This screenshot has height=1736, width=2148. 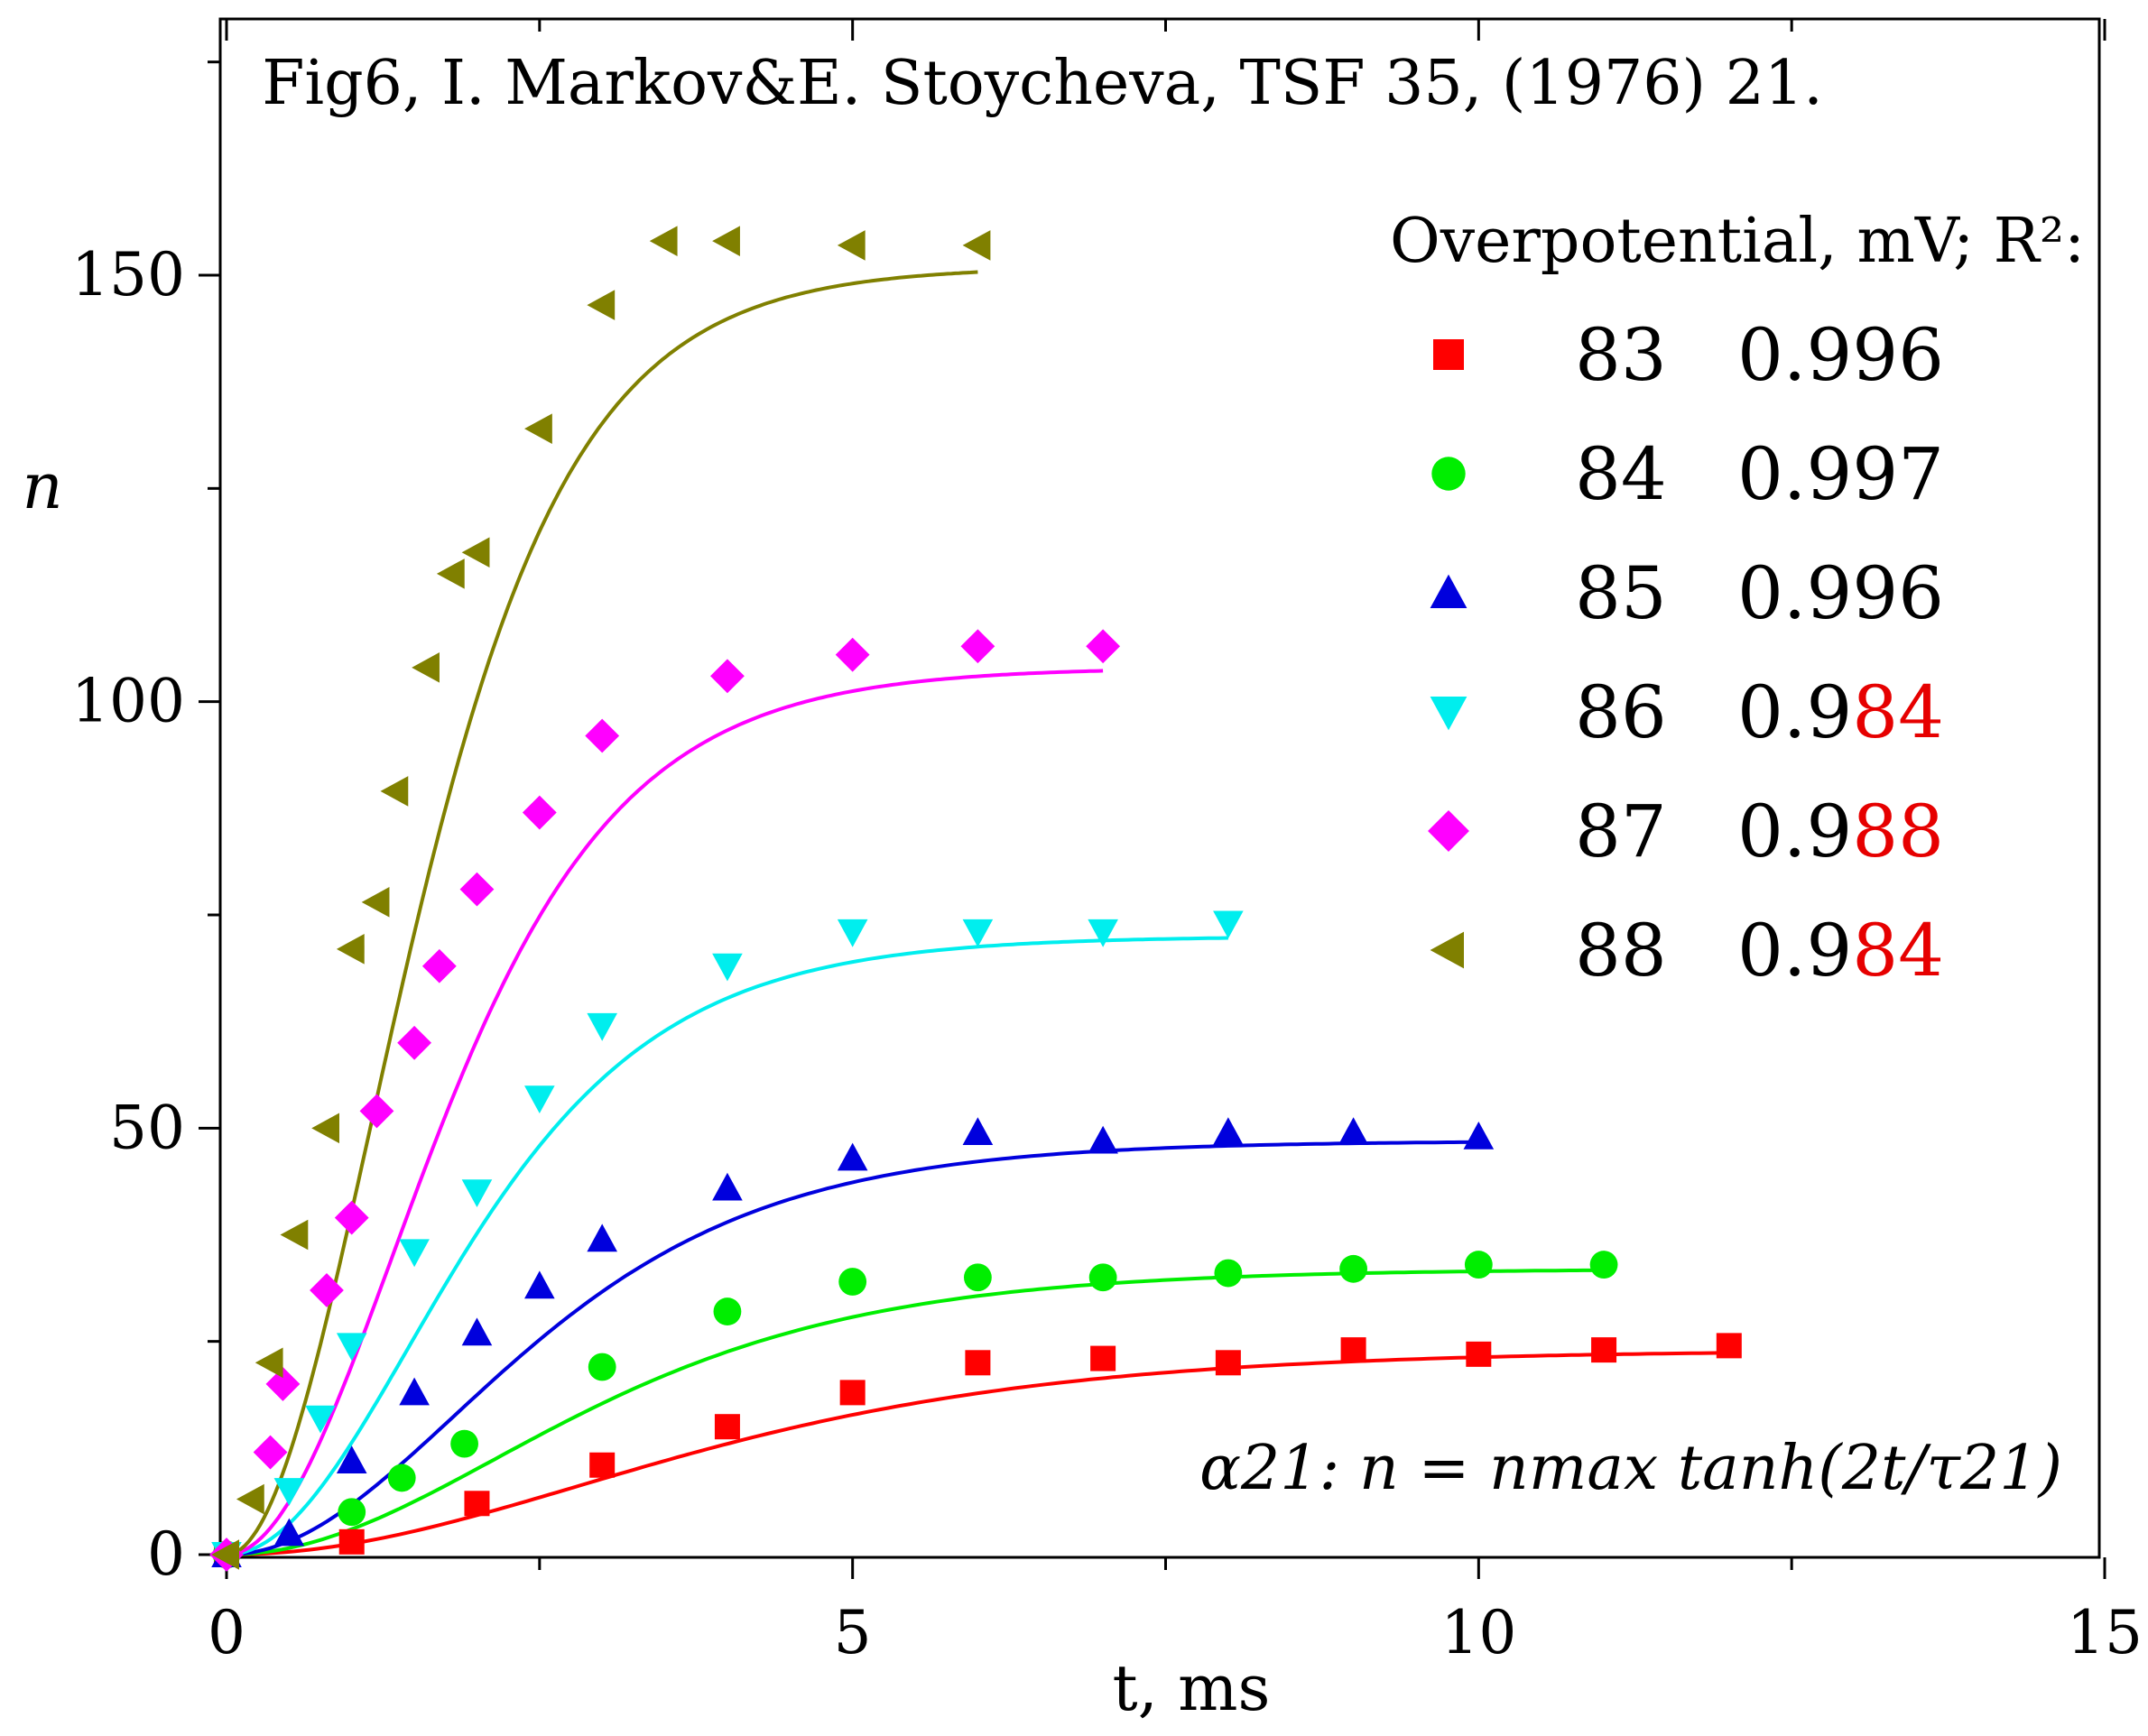 What do you see at coordinates (1630, 1469) in the screenshot?
I see `fit-formula: α21: n = nmax tanh(2t/τ21)` at bounding box center [1630, 1469].